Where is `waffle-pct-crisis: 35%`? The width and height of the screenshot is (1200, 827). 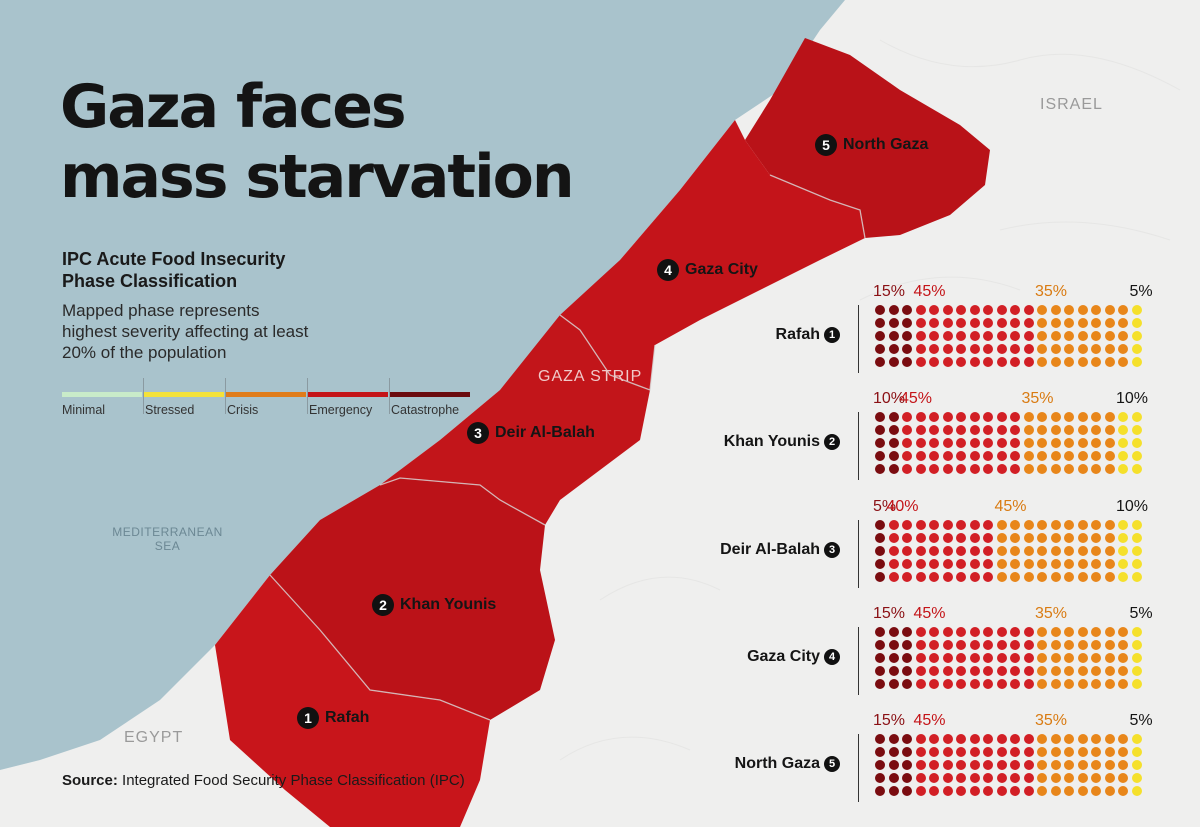 waffle-pct-crisis: 35% is located at coordinates (1051, 720).